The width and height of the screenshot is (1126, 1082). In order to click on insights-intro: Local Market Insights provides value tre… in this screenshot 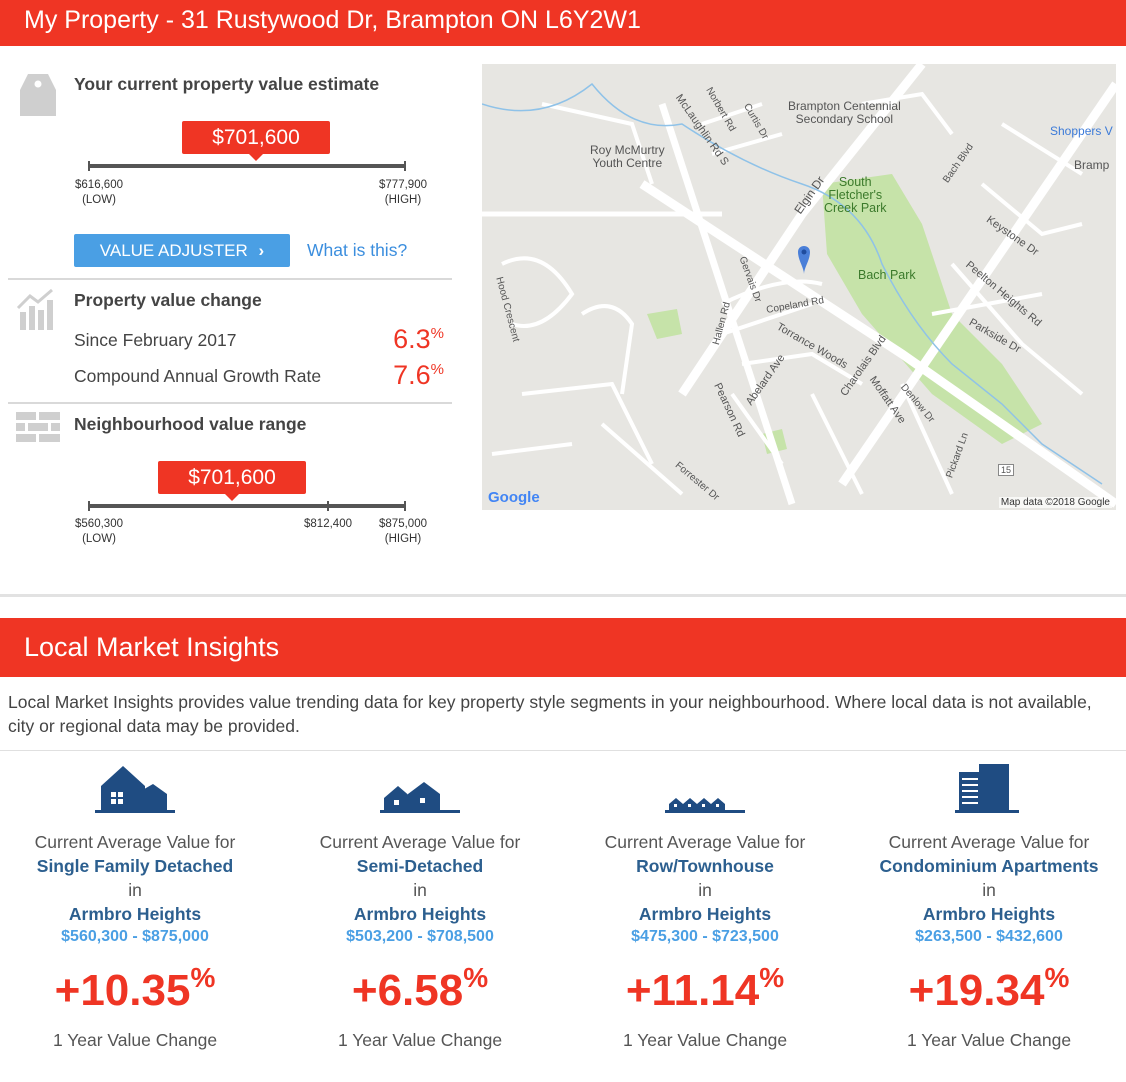, I will do `click(550, 714)`.